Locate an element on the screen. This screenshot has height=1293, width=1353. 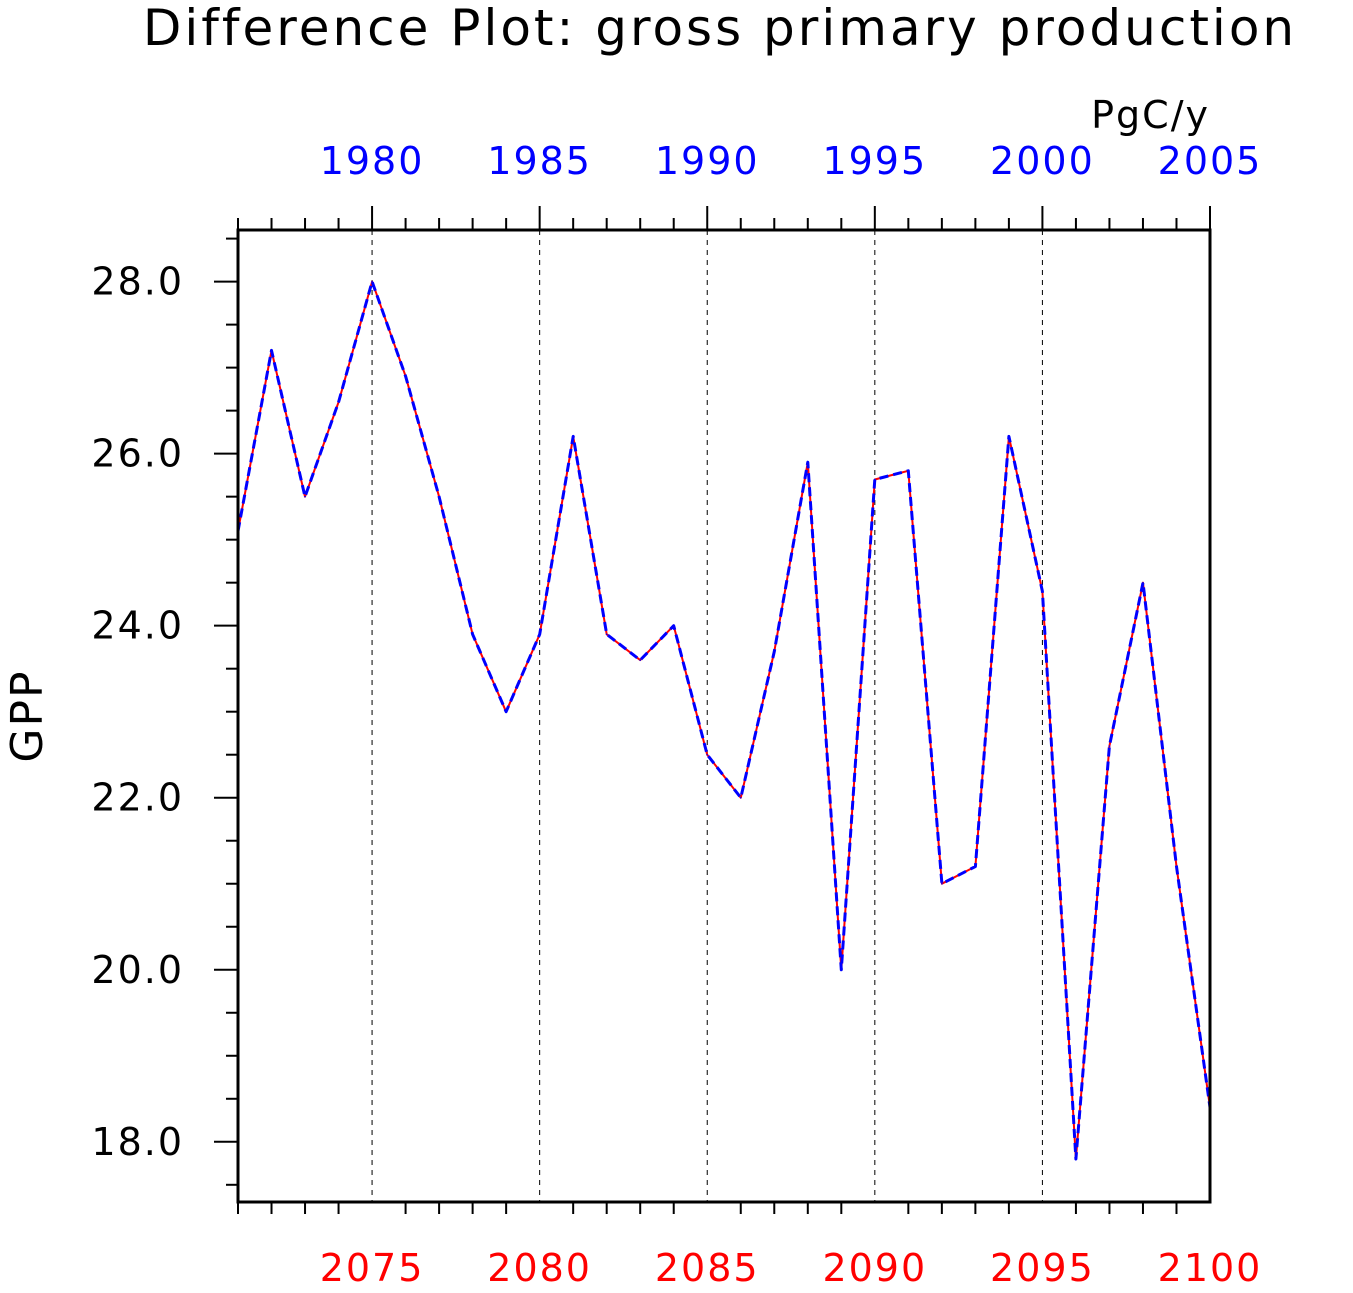
top-axis-tick-label: 1995 is located at coordinates (874, 161).